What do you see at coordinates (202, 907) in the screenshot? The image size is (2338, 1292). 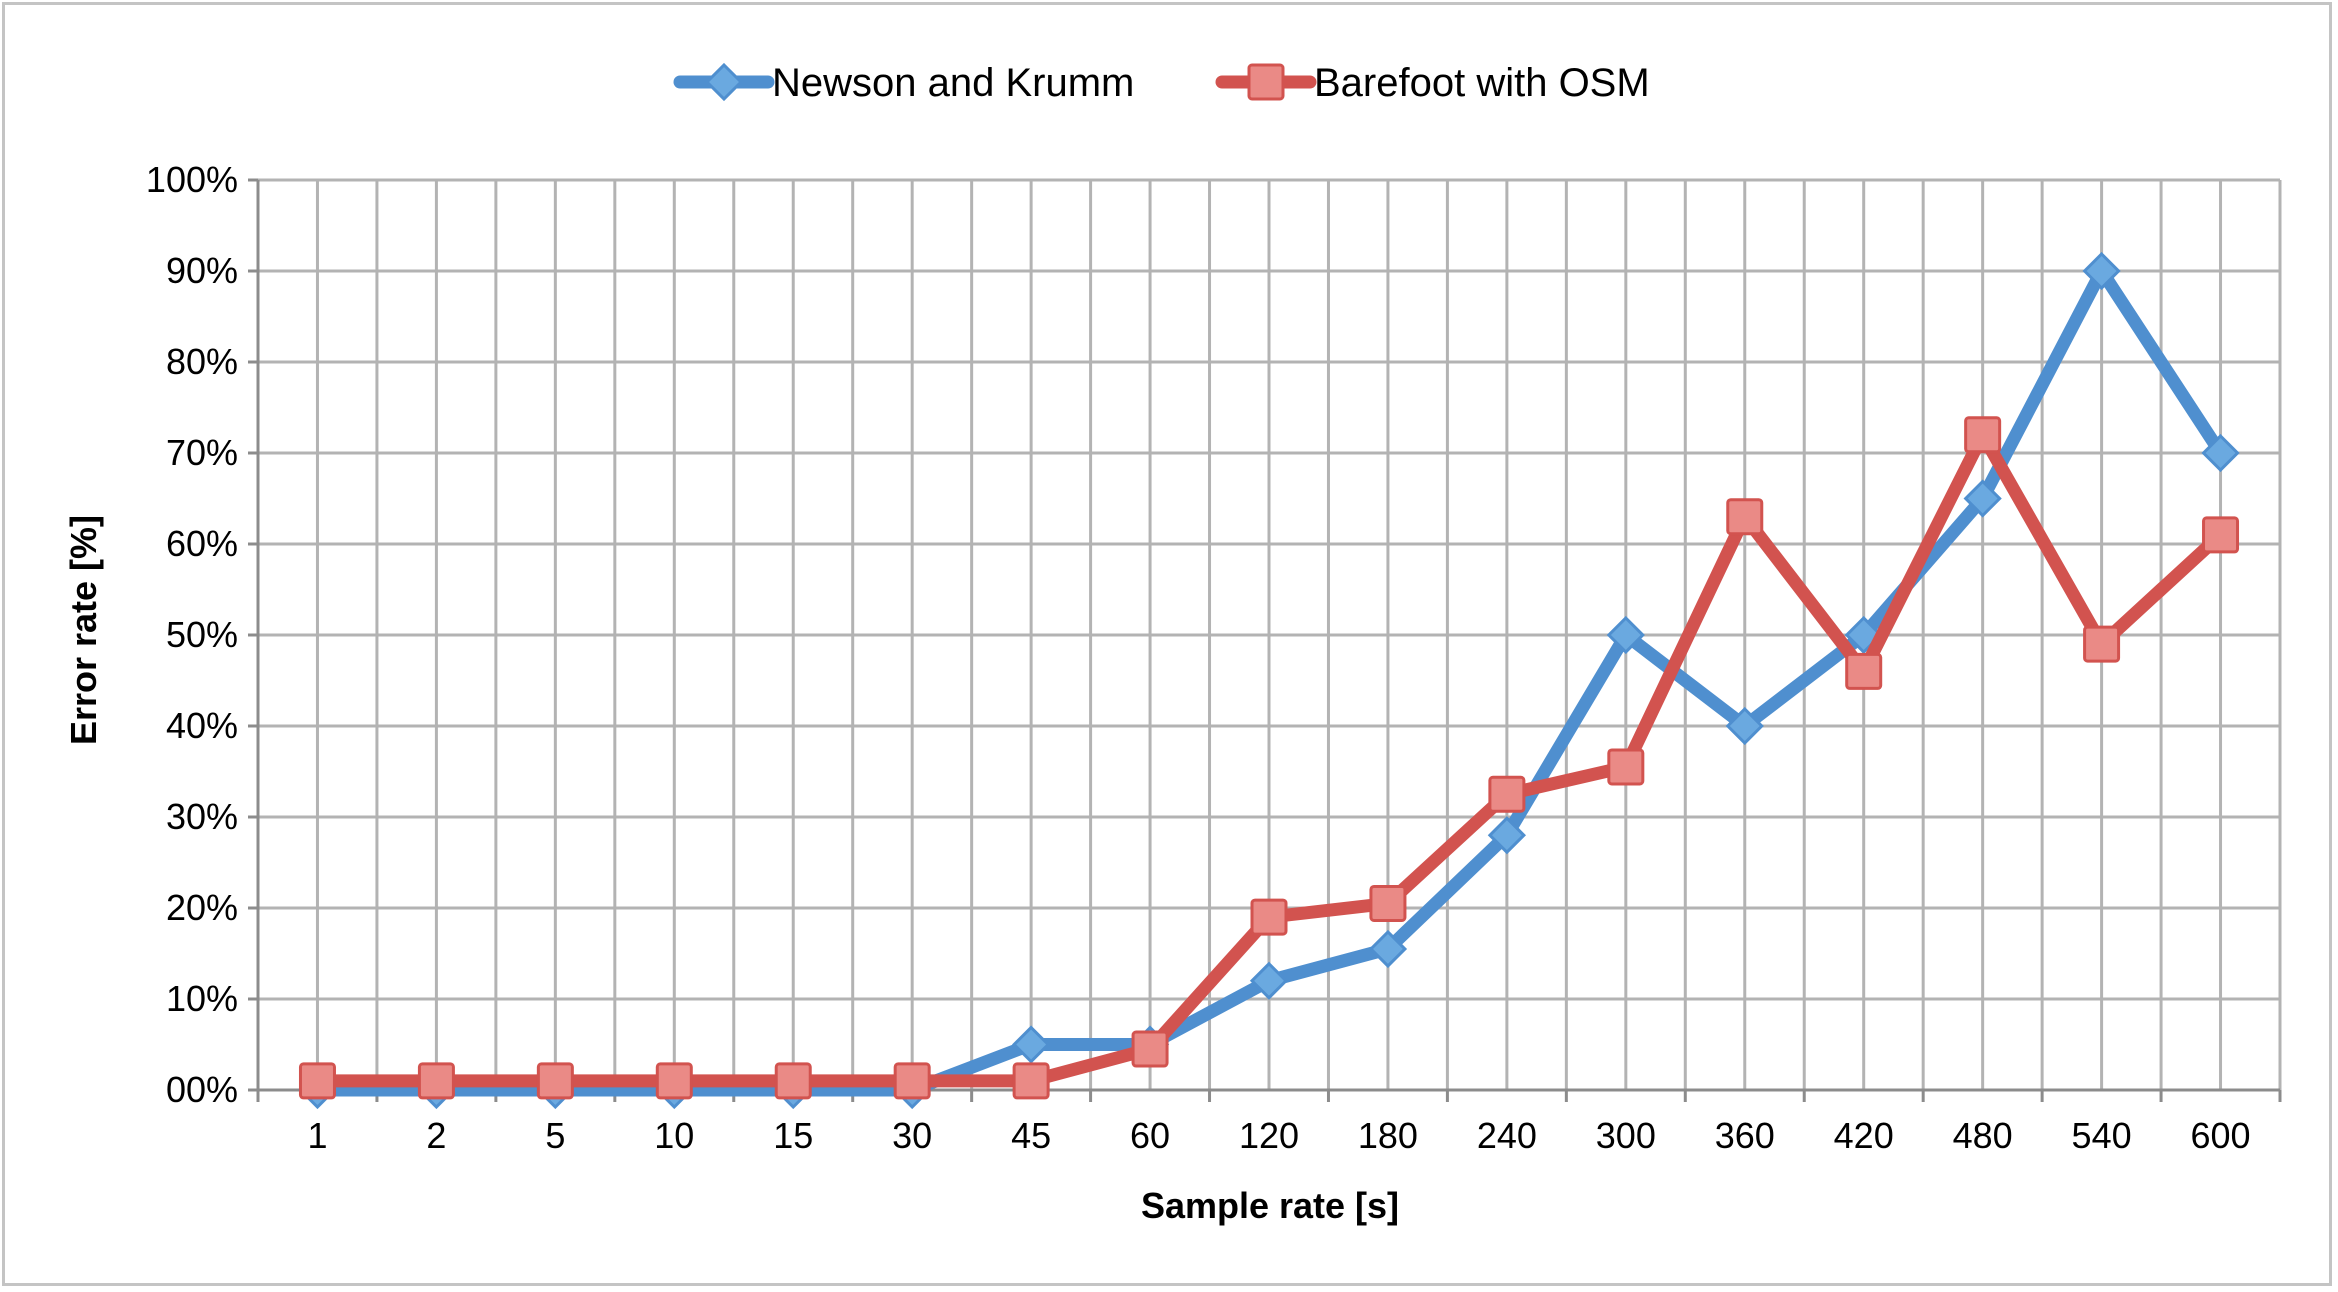 I see `y-tick-label: 20%` at bounding box center [202, 907].